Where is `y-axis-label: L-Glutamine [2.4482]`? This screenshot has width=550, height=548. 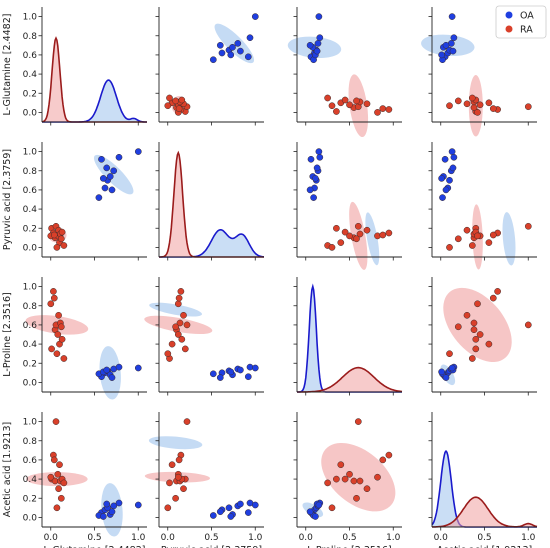
y-axis-label: L-Glutamine [2.4482] is located at coordinates (7, 65).